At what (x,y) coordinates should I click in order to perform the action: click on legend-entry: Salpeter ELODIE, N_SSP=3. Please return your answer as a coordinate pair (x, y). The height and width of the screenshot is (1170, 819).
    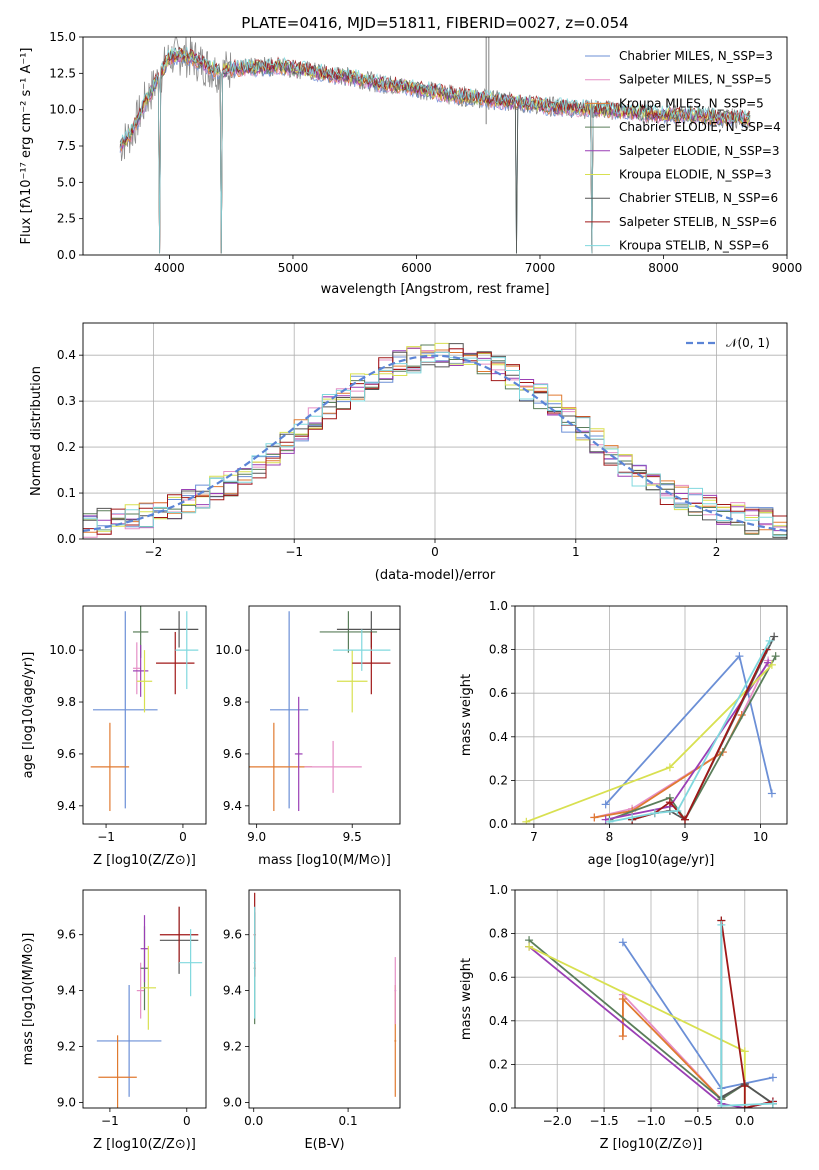
    Looking at the image, I should click on (699, 151).